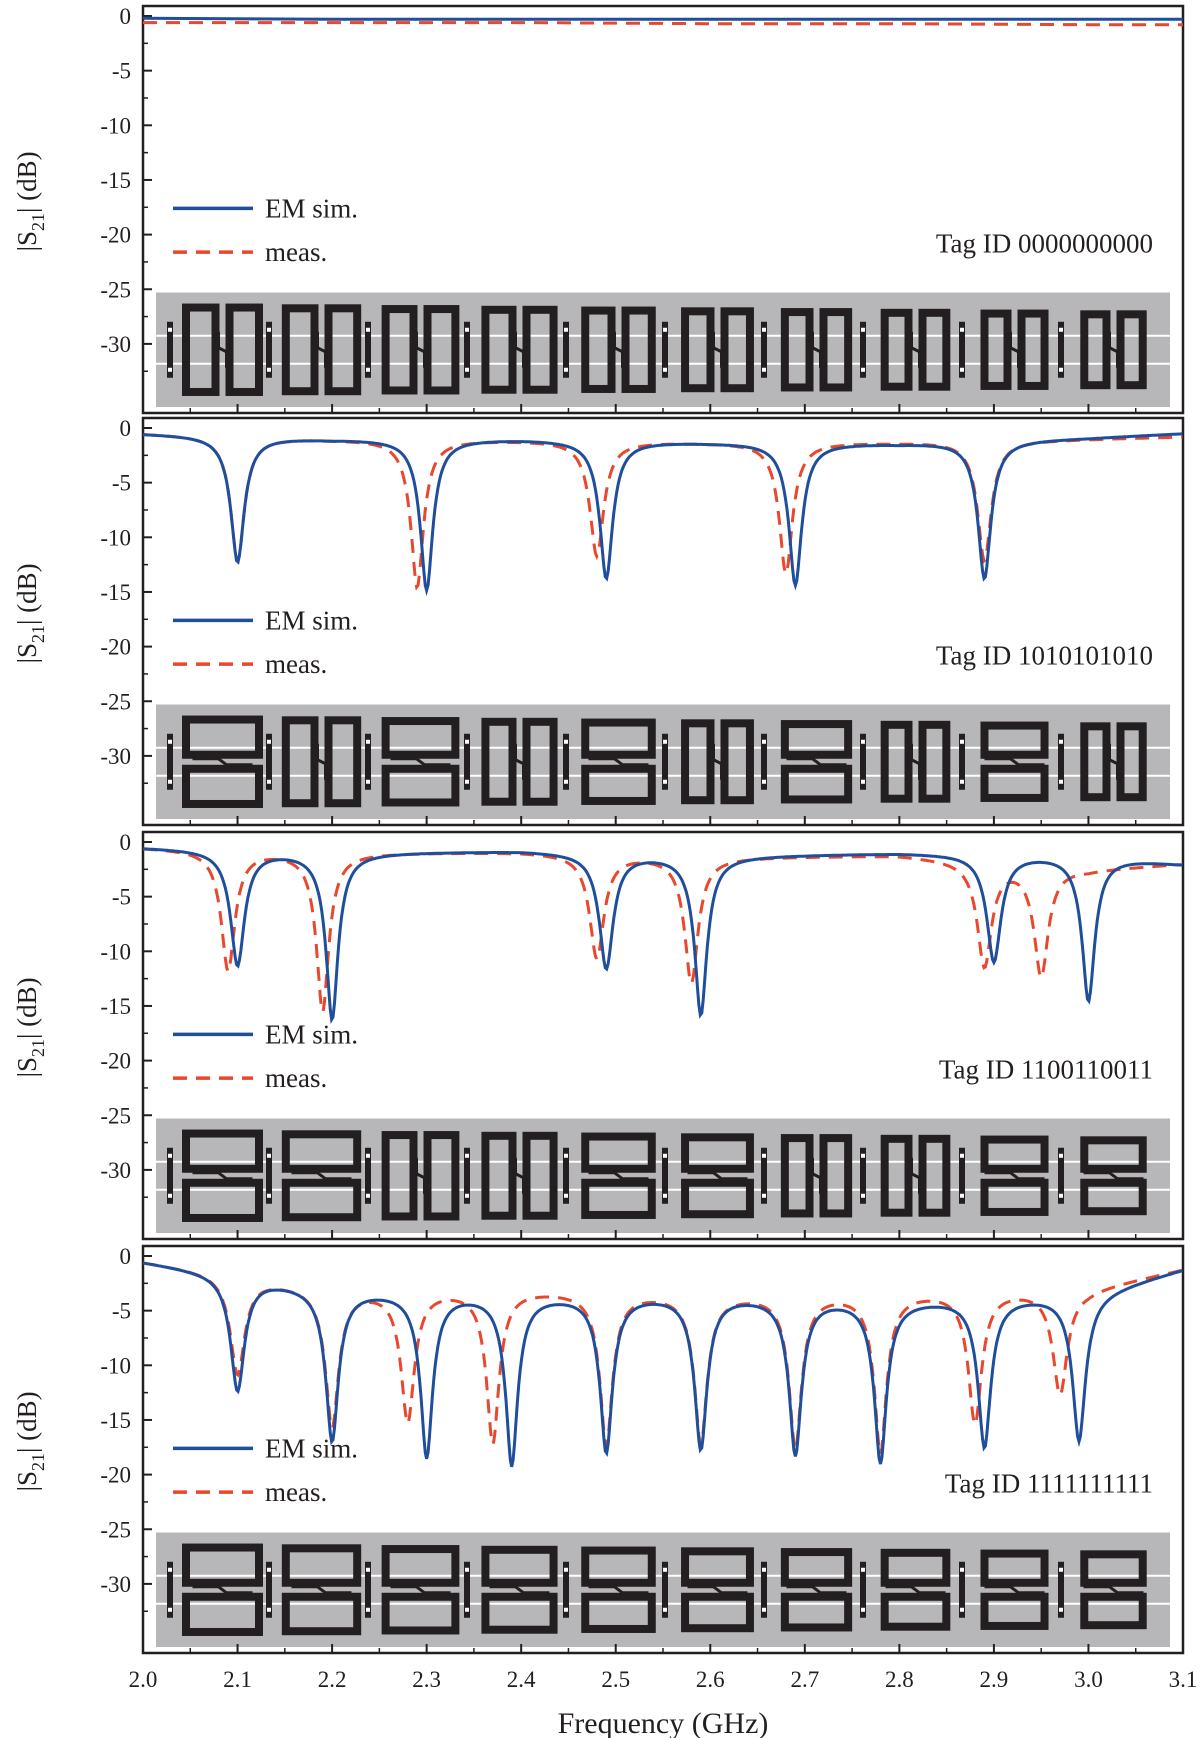 The width and height of the screenshot is (1200, 1738). Describe the element at coordinates (1183, 1679) in the screenshot. I see `x-tick-label: 3.1` at that location.